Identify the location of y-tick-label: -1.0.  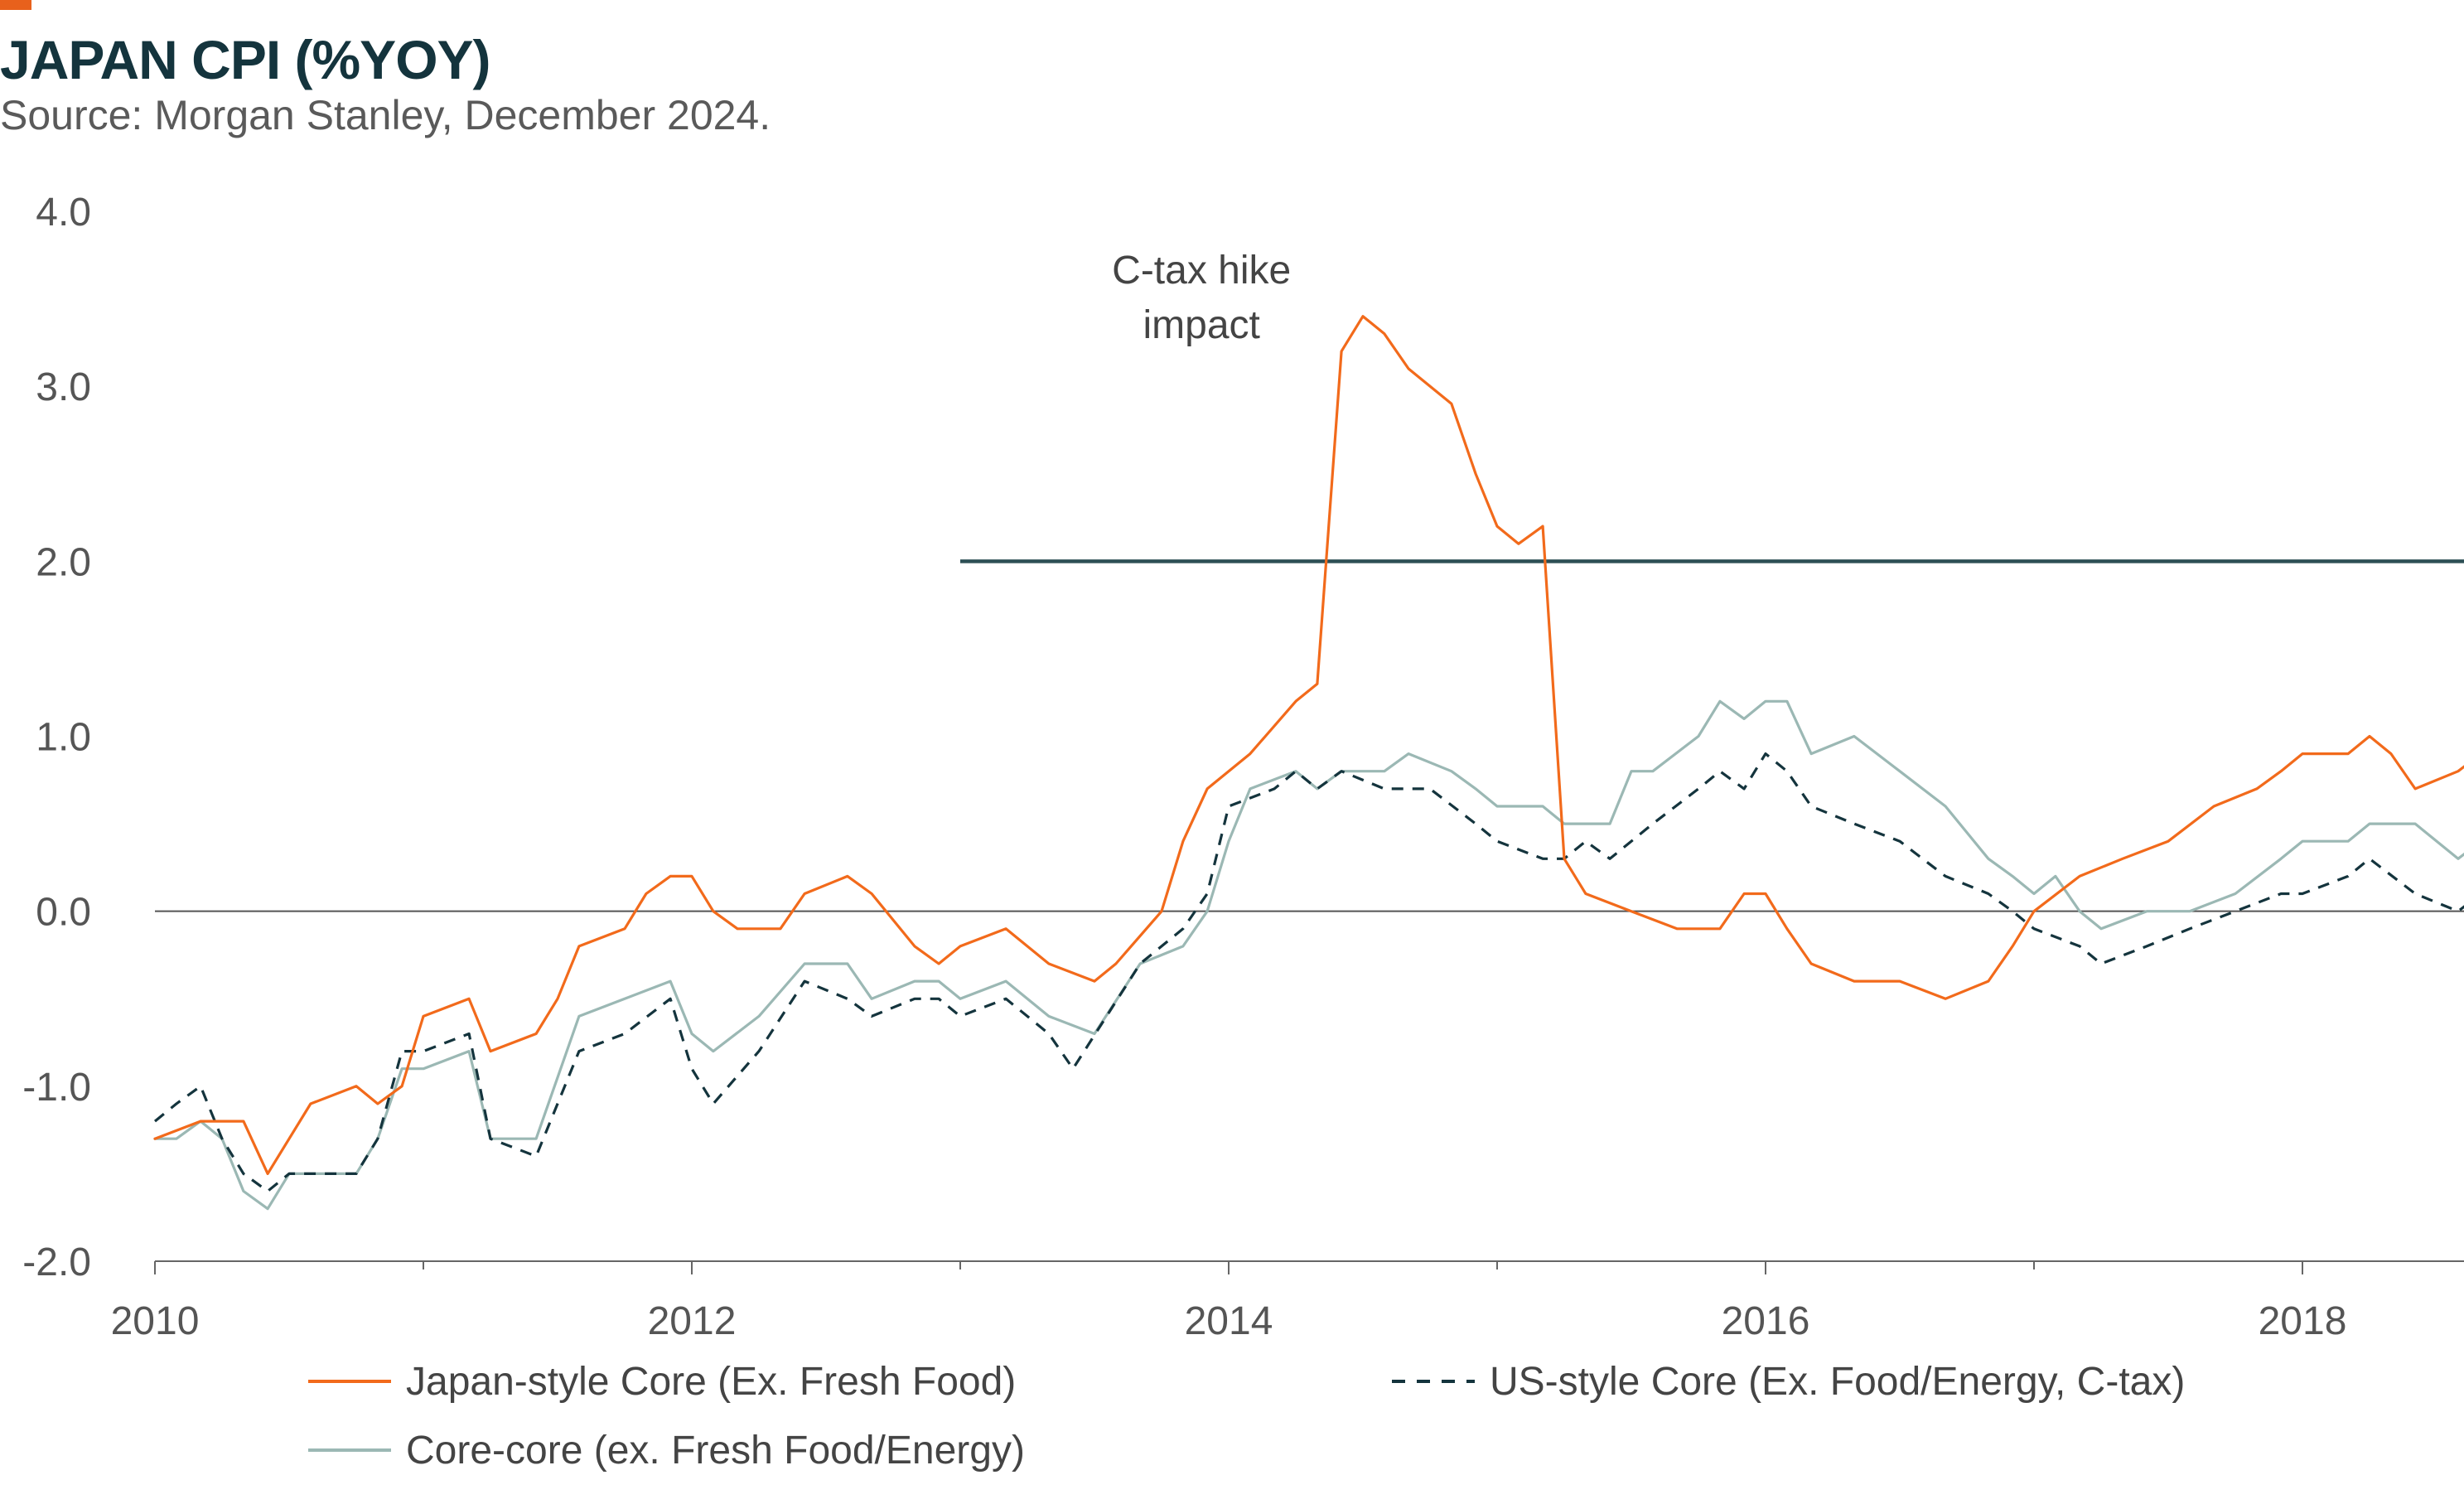
(56, 1088).